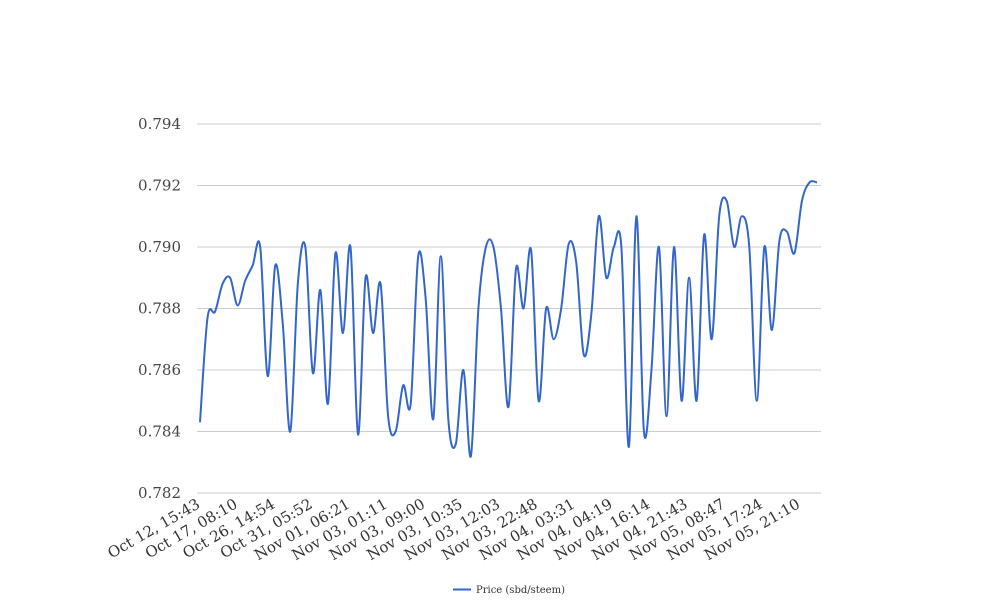  I want to click on y-tick-label: 0.794, so click(159, 124).